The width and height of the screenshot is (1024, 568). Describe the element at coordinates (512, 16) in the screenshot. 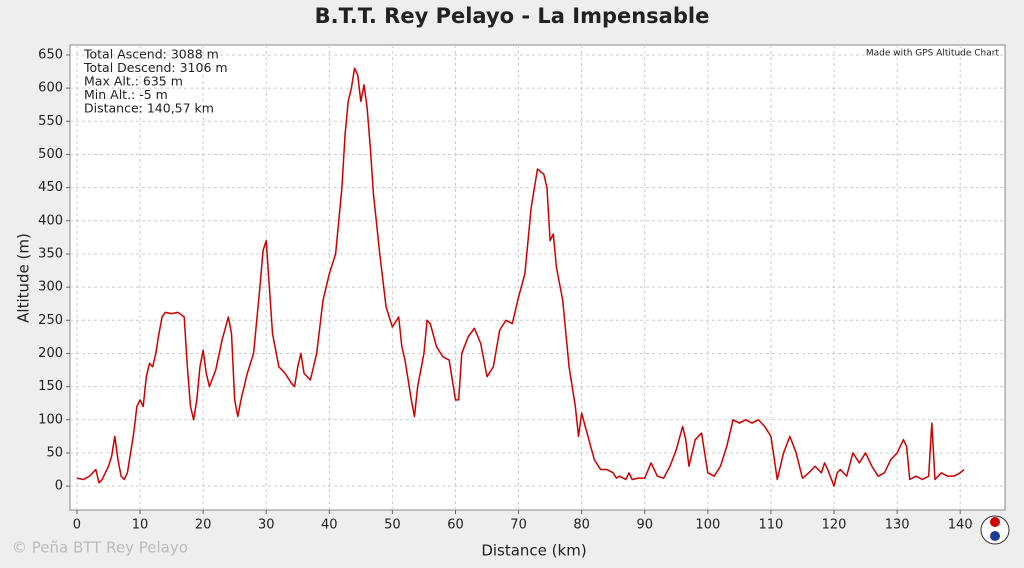

I see `chart-title: B.T.T. Rey Pelayo - La Impensable` at that location.